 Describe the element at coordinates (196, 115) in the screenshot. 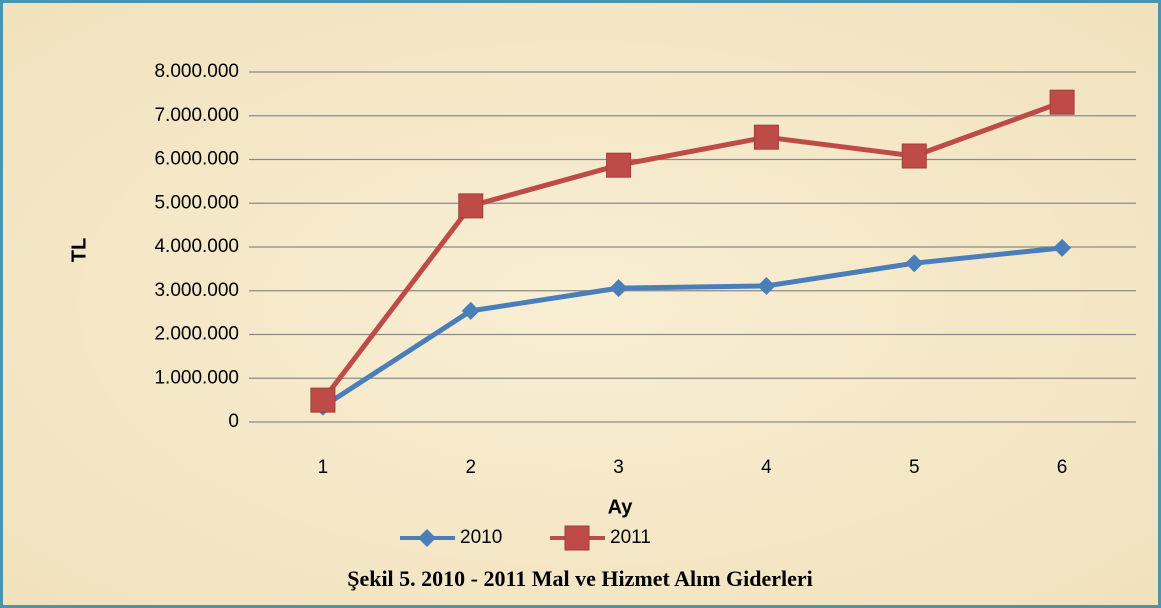

I see `y-tick-label: 7.000.000` at that location.